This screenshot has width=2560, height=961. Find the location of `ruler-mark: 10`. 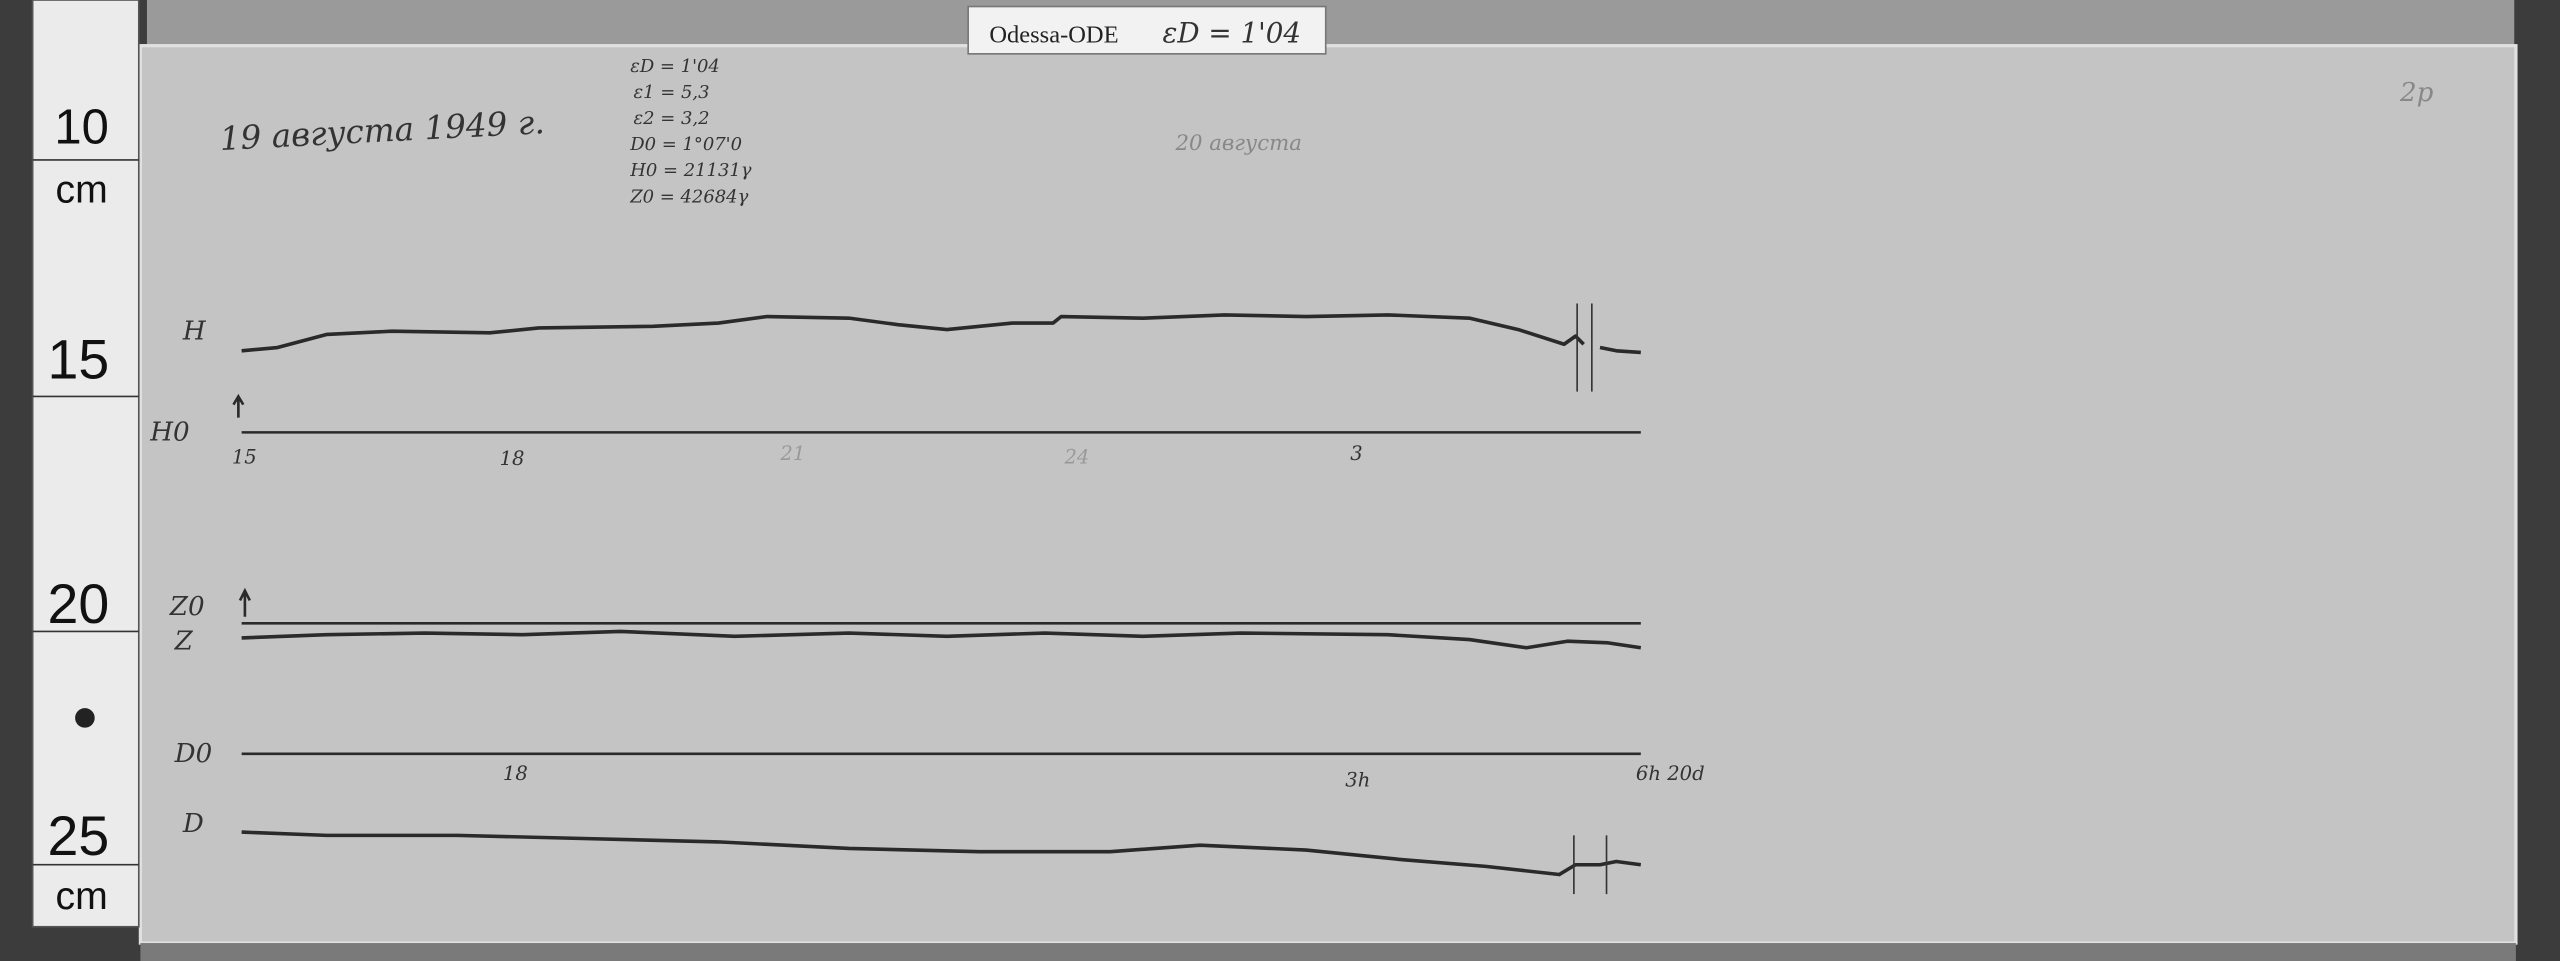

ruler-mark: 10 is located at coordinates (81, 128).